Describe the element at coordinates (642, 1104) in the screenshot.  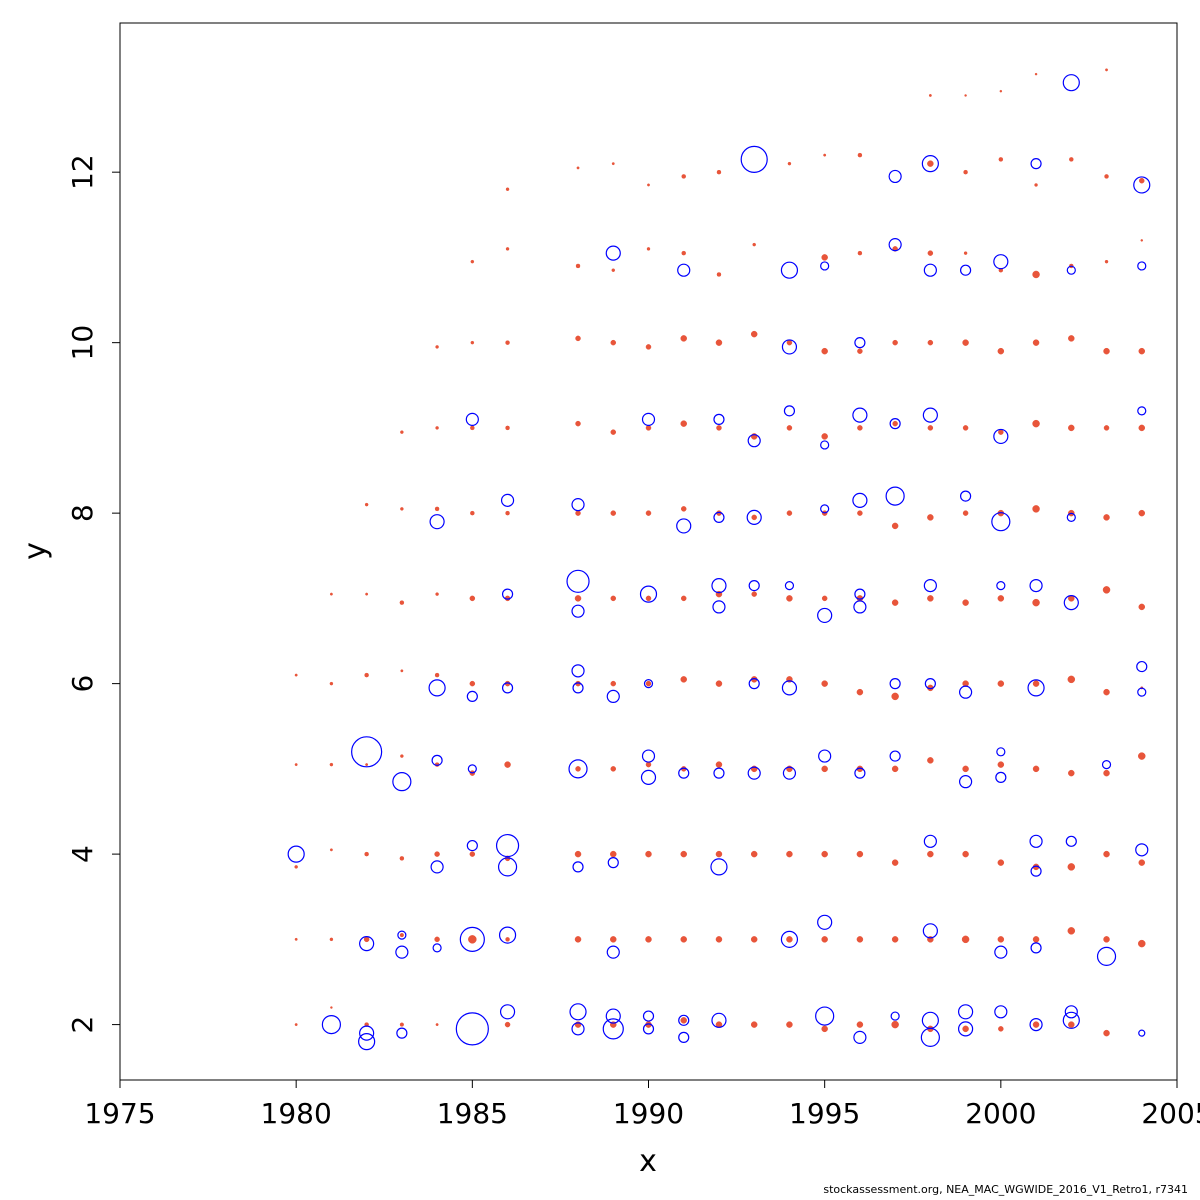
I see `x-axis: 1975 1980 1985 1990 1995 2000 2005` at that location.